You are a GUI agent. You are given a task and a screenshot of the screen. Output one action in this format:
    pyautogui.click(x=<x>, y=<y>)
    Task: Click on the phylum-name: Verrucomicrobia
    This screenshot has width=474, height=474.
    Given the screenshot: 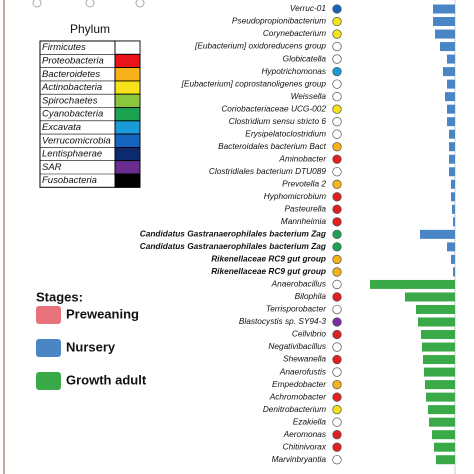 What is the action you would take?
    pyautogui.click(x=76, y=140)
    